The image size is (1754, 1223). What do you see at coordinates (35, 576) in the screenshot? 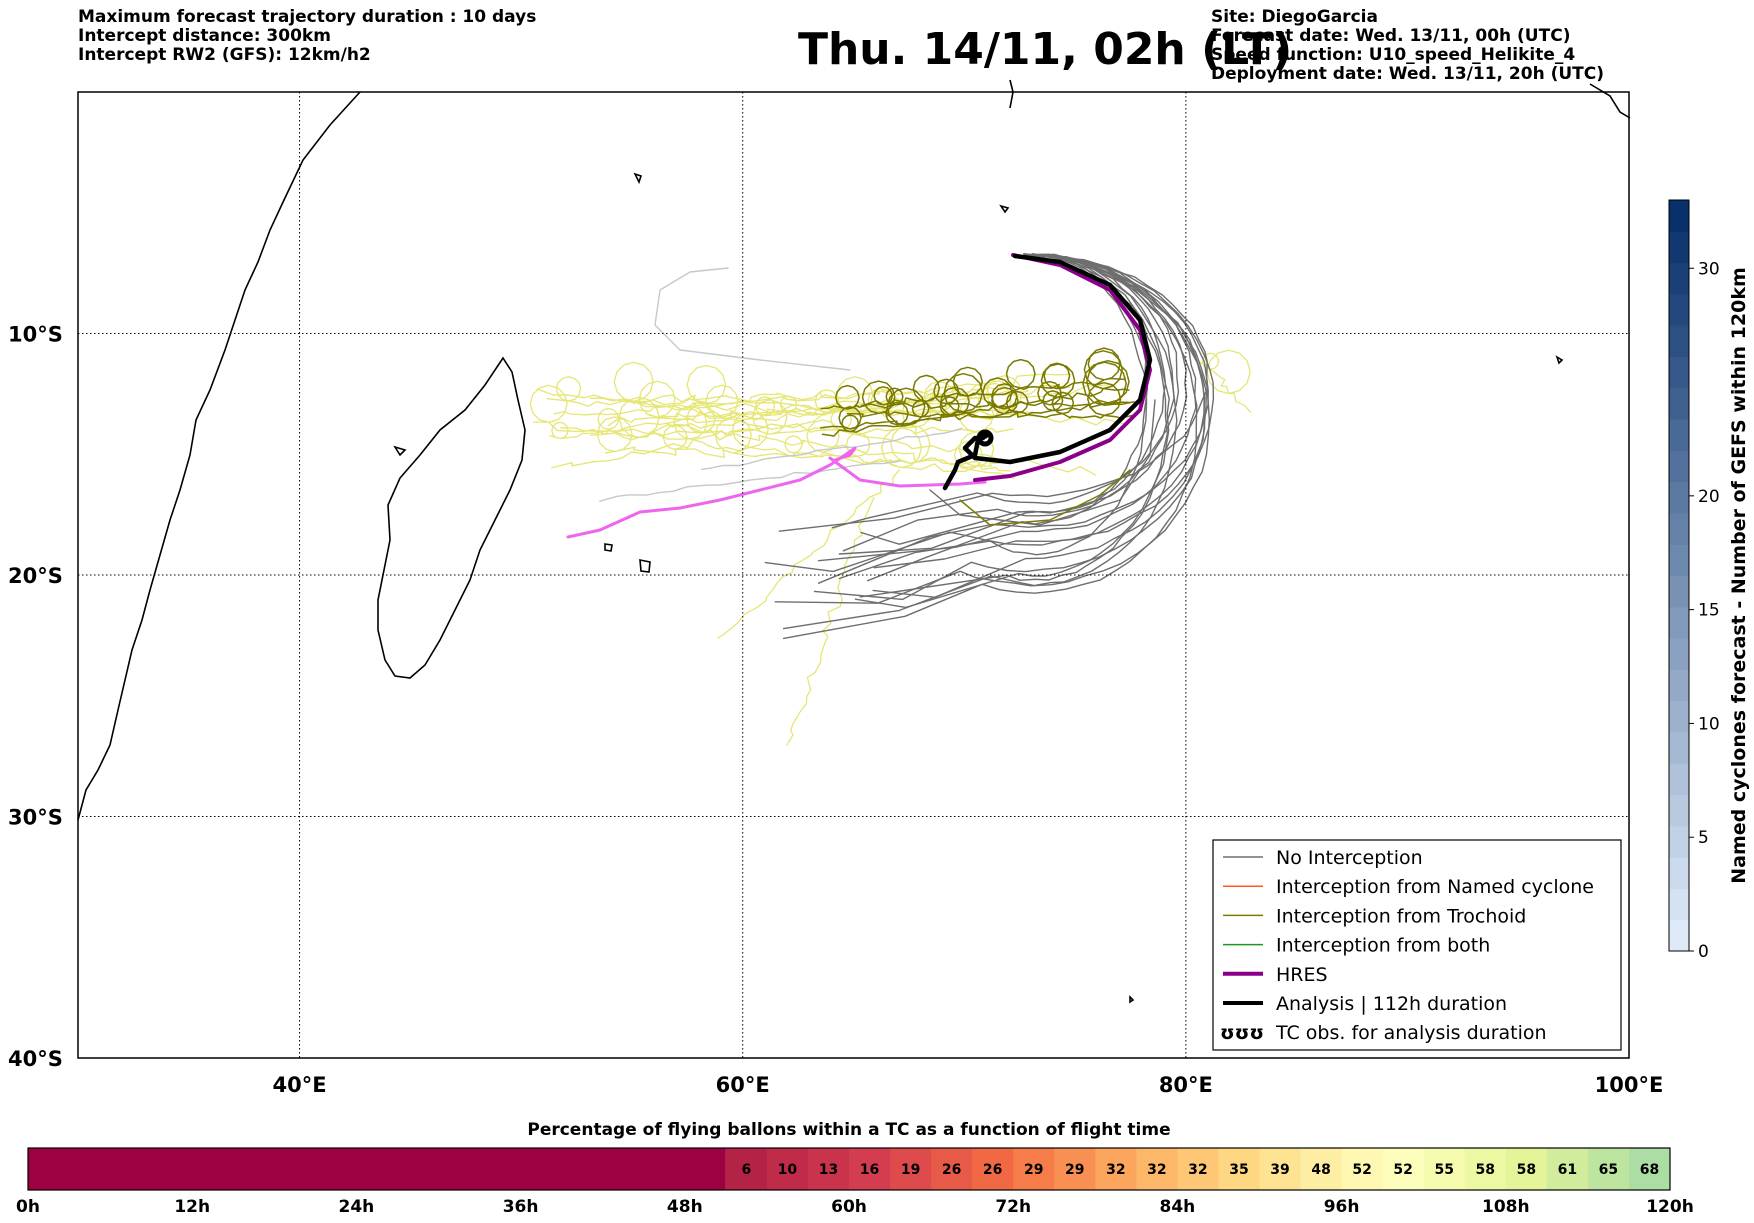
I see `lat-tick-label: 20°S` at bounding box center [35, 576].